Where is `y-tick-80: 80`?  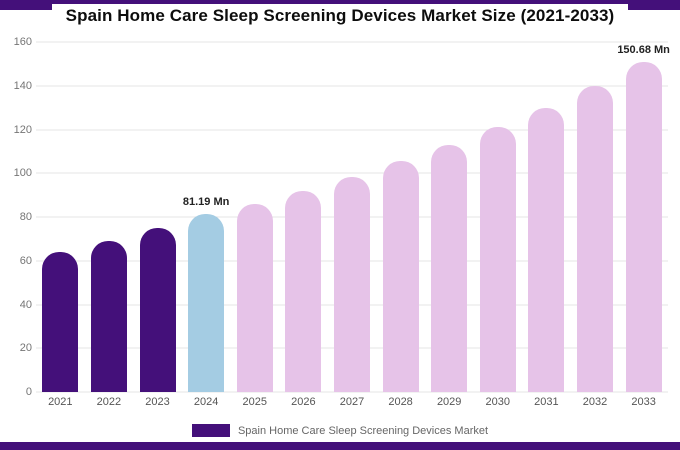
y-tick-80: 80 is located at coordinates (25, 217).